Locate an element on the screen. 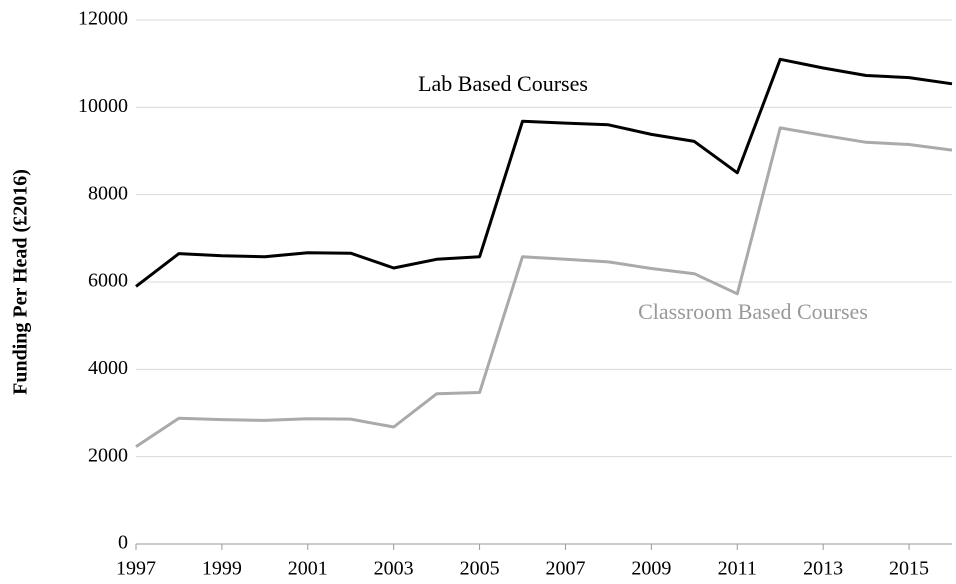  y-tick-label: 2000 is located at coordinates (108, 455).